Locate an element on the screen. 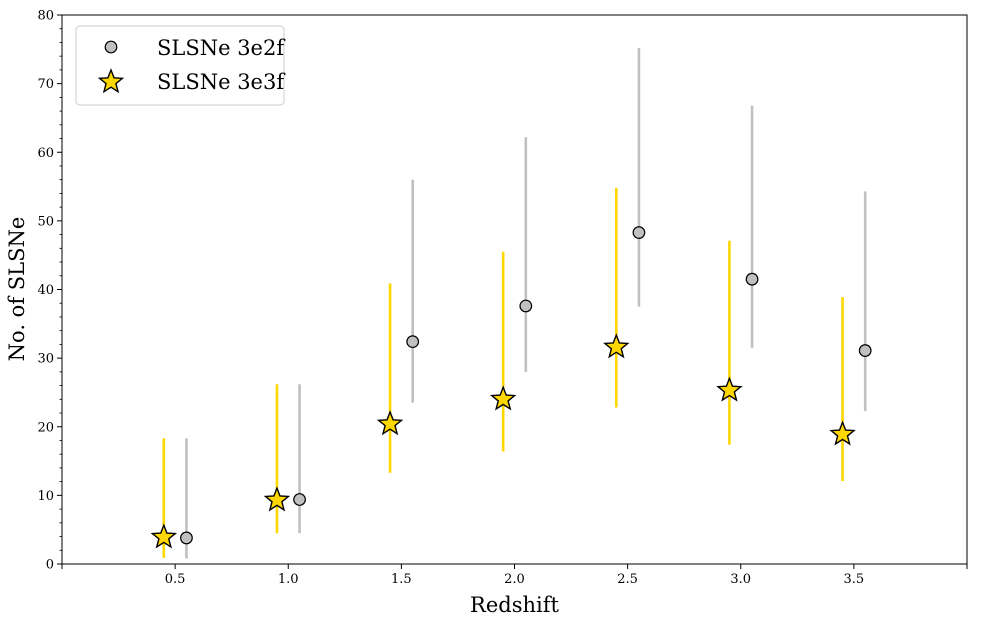 The height and width of the screenshot is (626, 981). y-tick-label: 10 is located at coordinates (45, 496).